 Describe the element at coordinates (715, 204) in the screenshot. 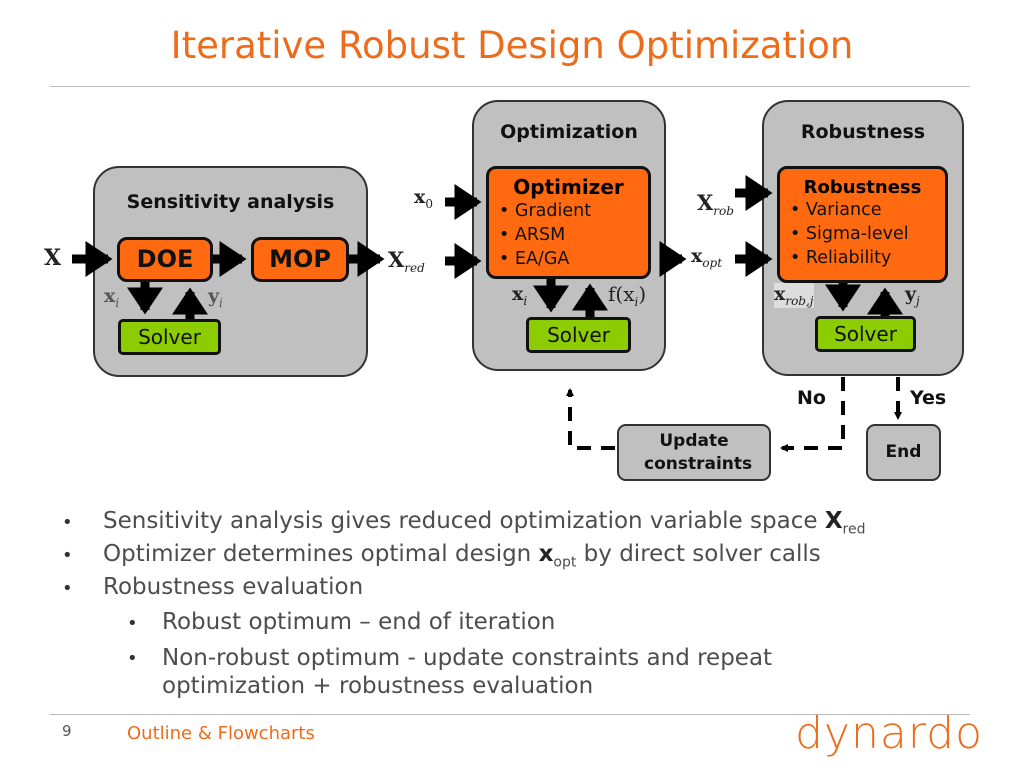

I see `xrob-label: Xrob` at that location.